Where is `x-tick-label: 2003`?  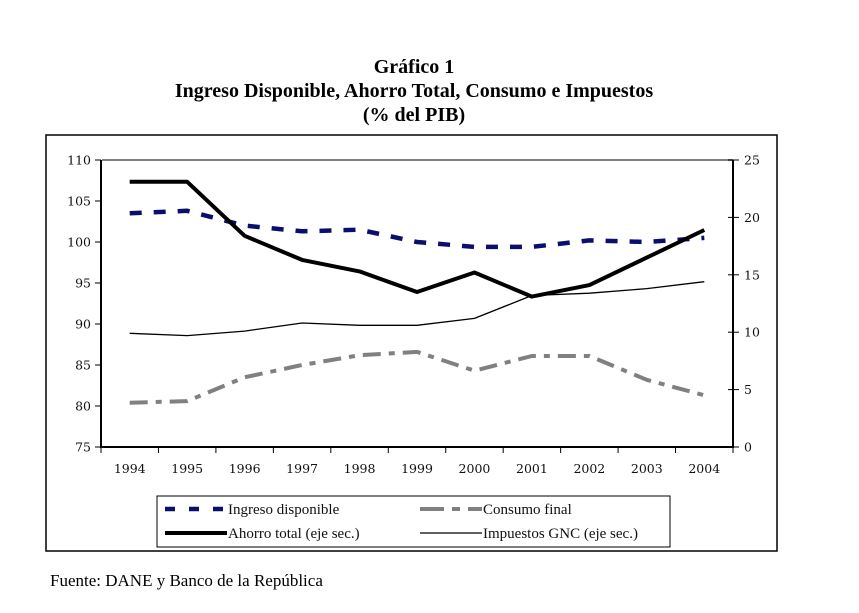 x-tick-label: 2003 is located at coordinates (647, 468).